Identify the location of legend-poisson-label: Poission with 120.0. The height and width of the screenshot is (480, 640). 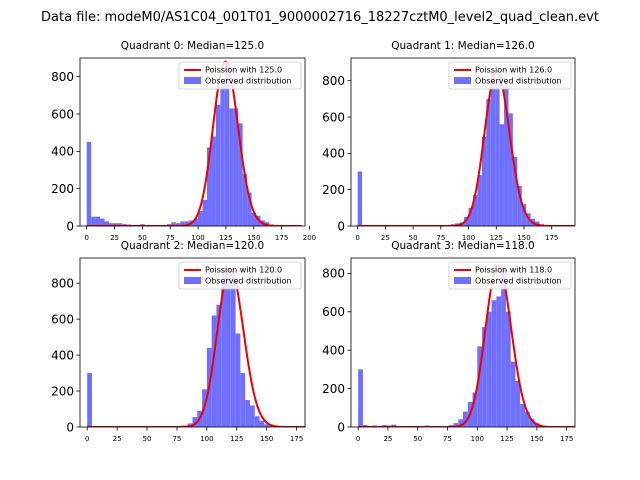
(243, 270).